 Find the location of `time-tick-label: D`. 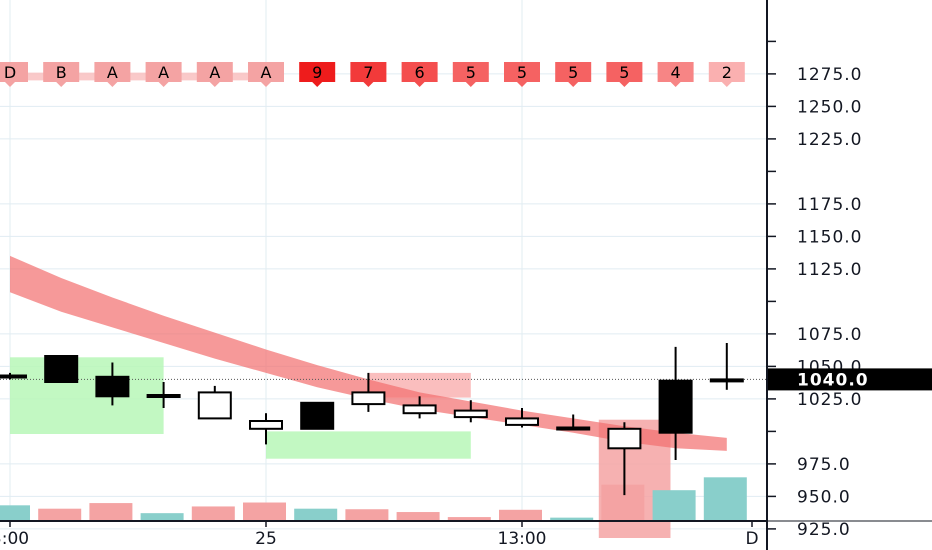

time-tick-label: D is located at coordinates (751, 539).